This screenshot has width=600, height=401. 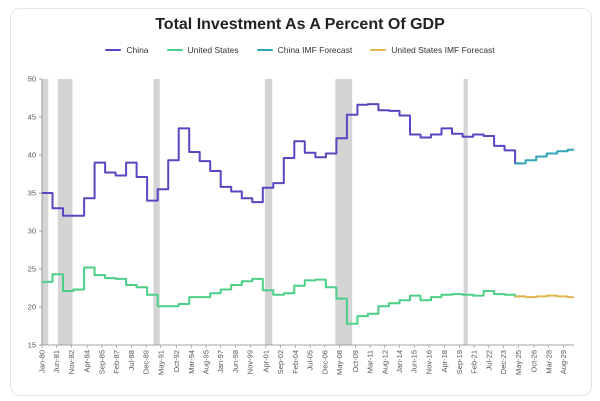 I want to click on x-tick-label-32: May-25, so click(x=518, y=362).